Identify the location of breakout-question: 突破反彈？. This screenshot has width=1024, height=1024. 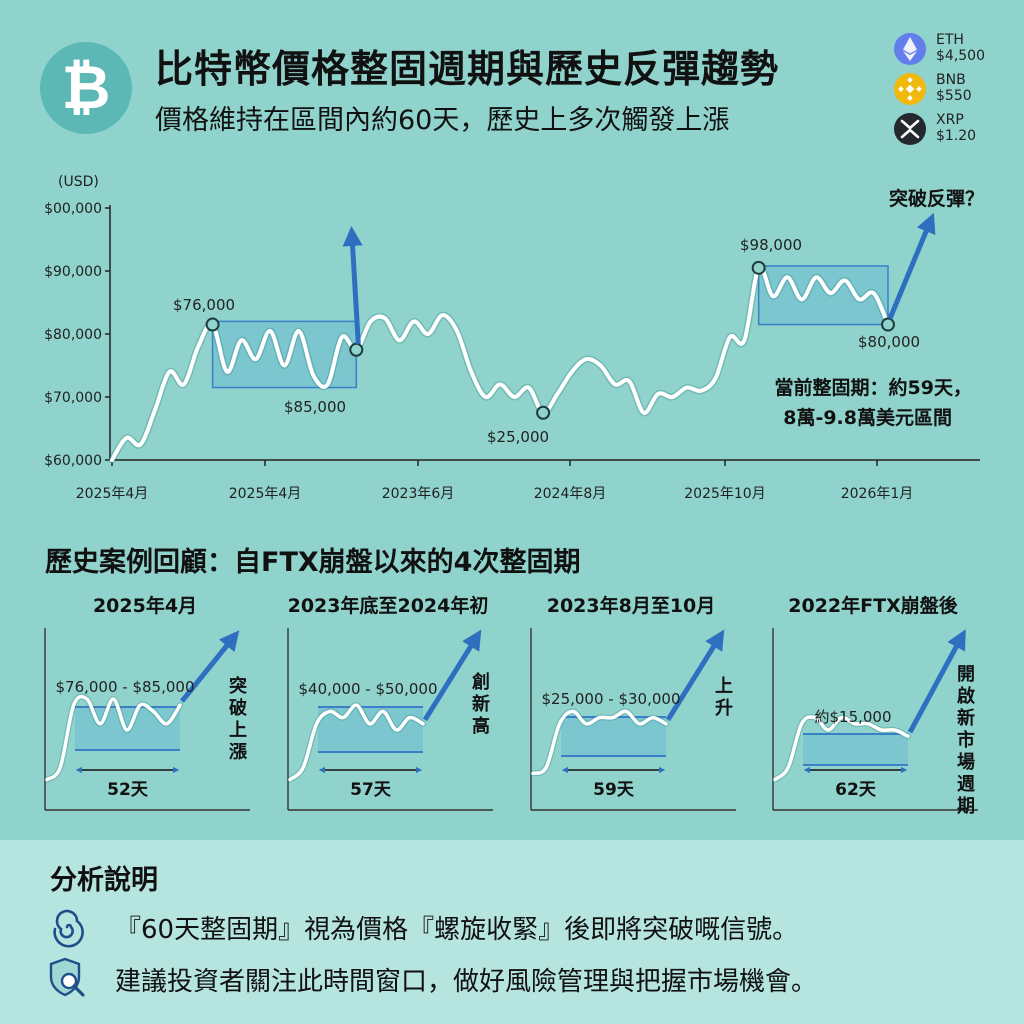
(936, 198).